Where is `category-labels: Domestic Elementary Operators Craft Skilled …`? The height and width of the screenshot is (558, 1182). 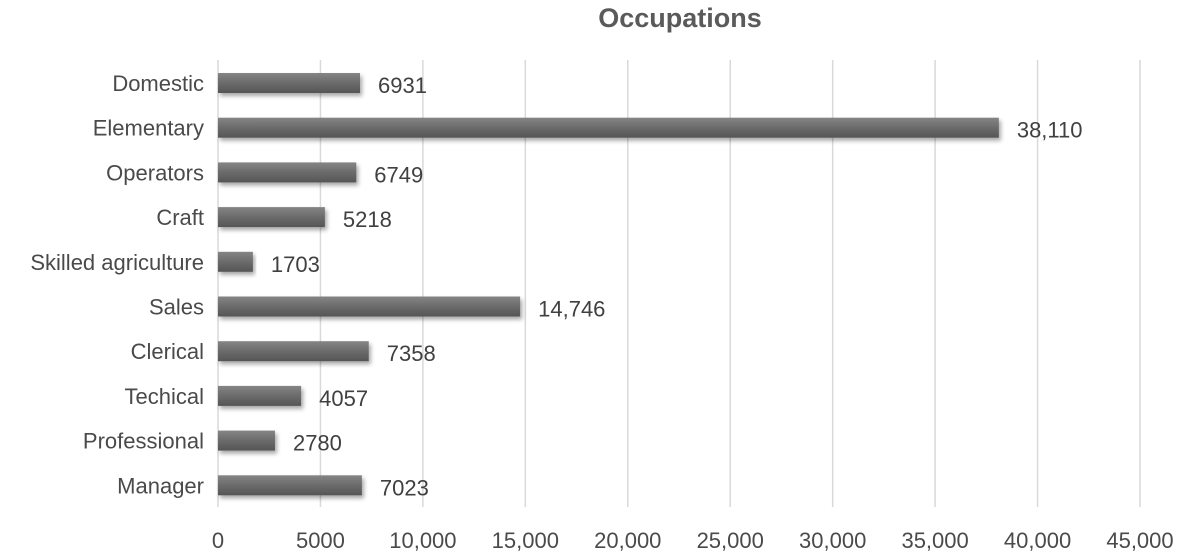
category-labels: Domestic Elementary Operators Craft Skilled … is located at coordinates (117, 284).